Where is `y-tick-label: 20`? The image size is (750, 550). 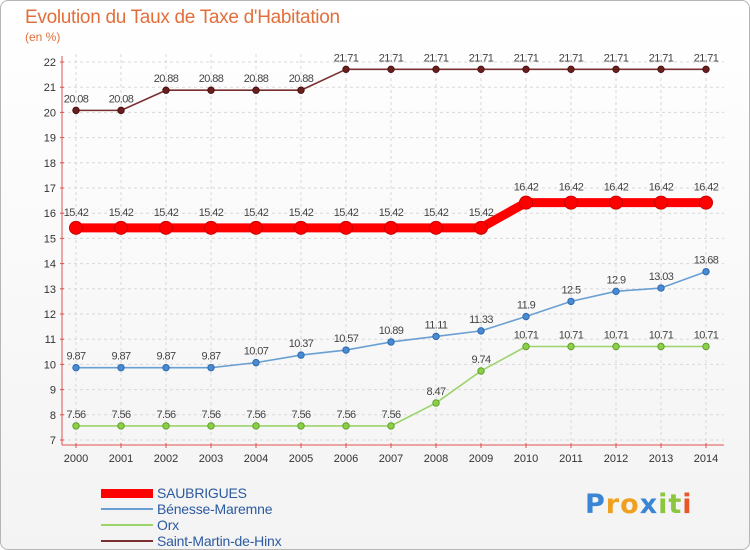 y-tick-label: 20 is located at coordinates (50, 113).